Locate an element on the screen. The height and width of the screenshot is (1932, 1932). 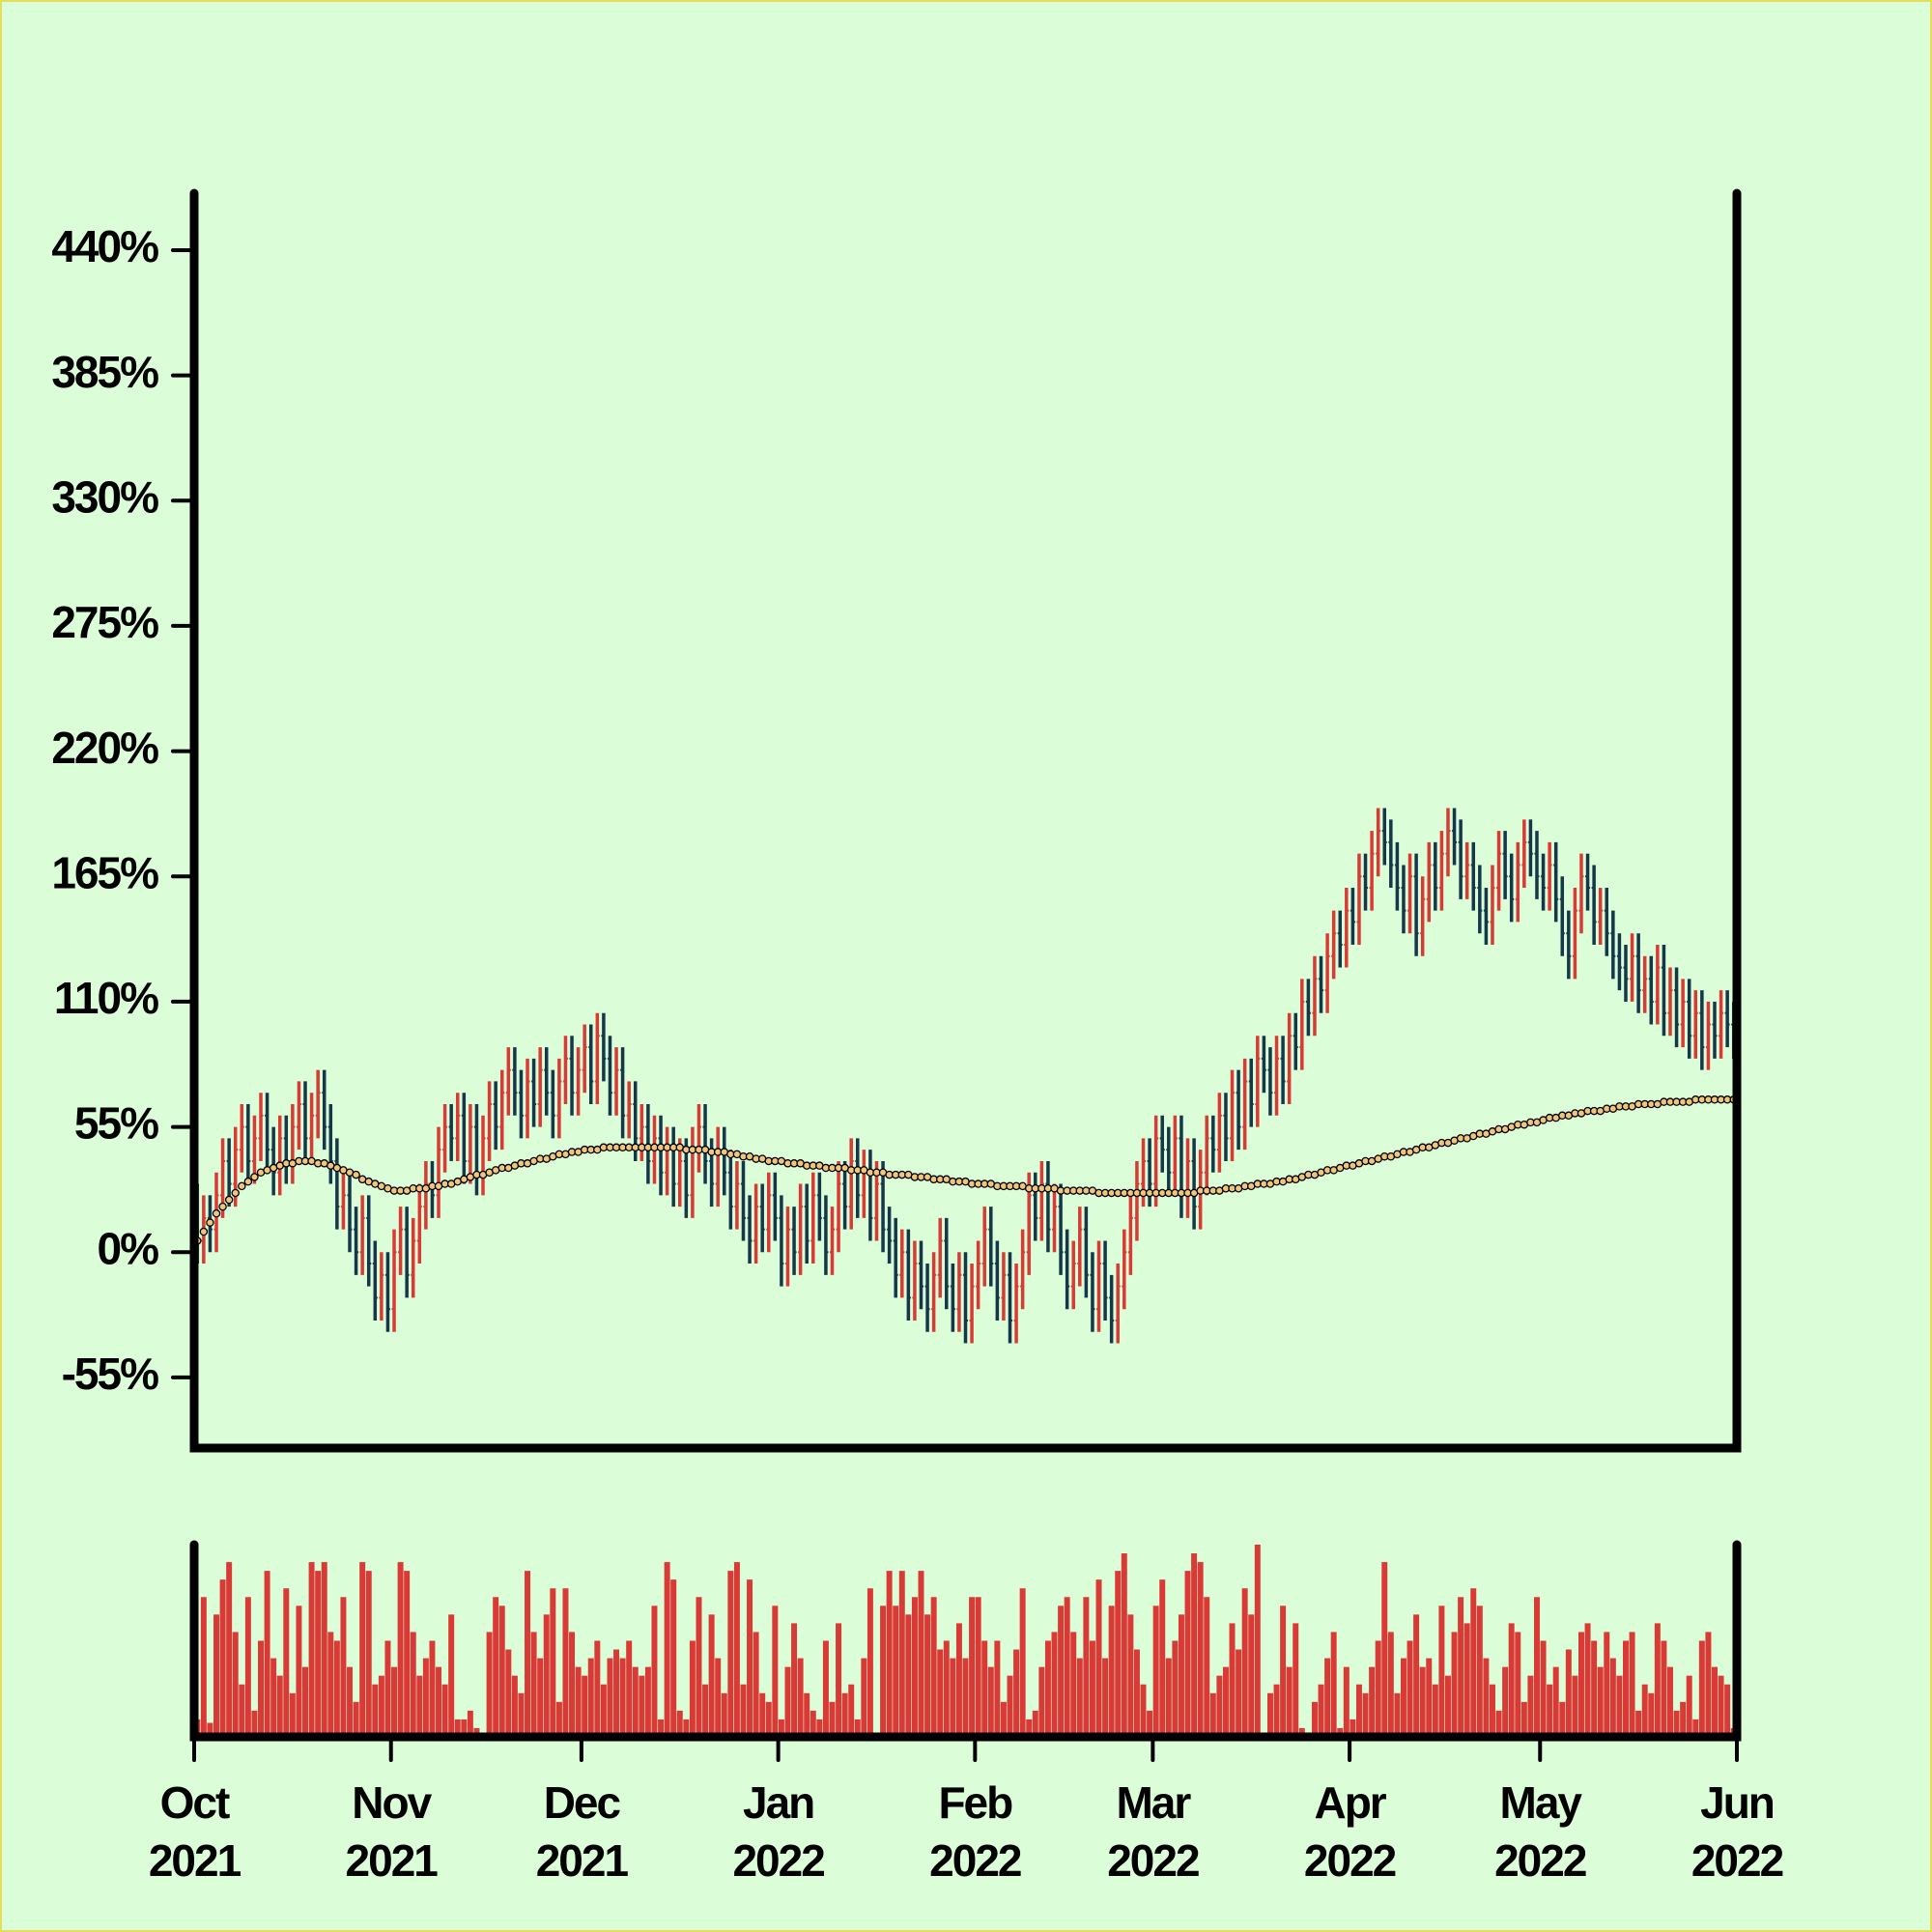
x-tick-label: Feb 2022 is located at coordinates (975, 1831).